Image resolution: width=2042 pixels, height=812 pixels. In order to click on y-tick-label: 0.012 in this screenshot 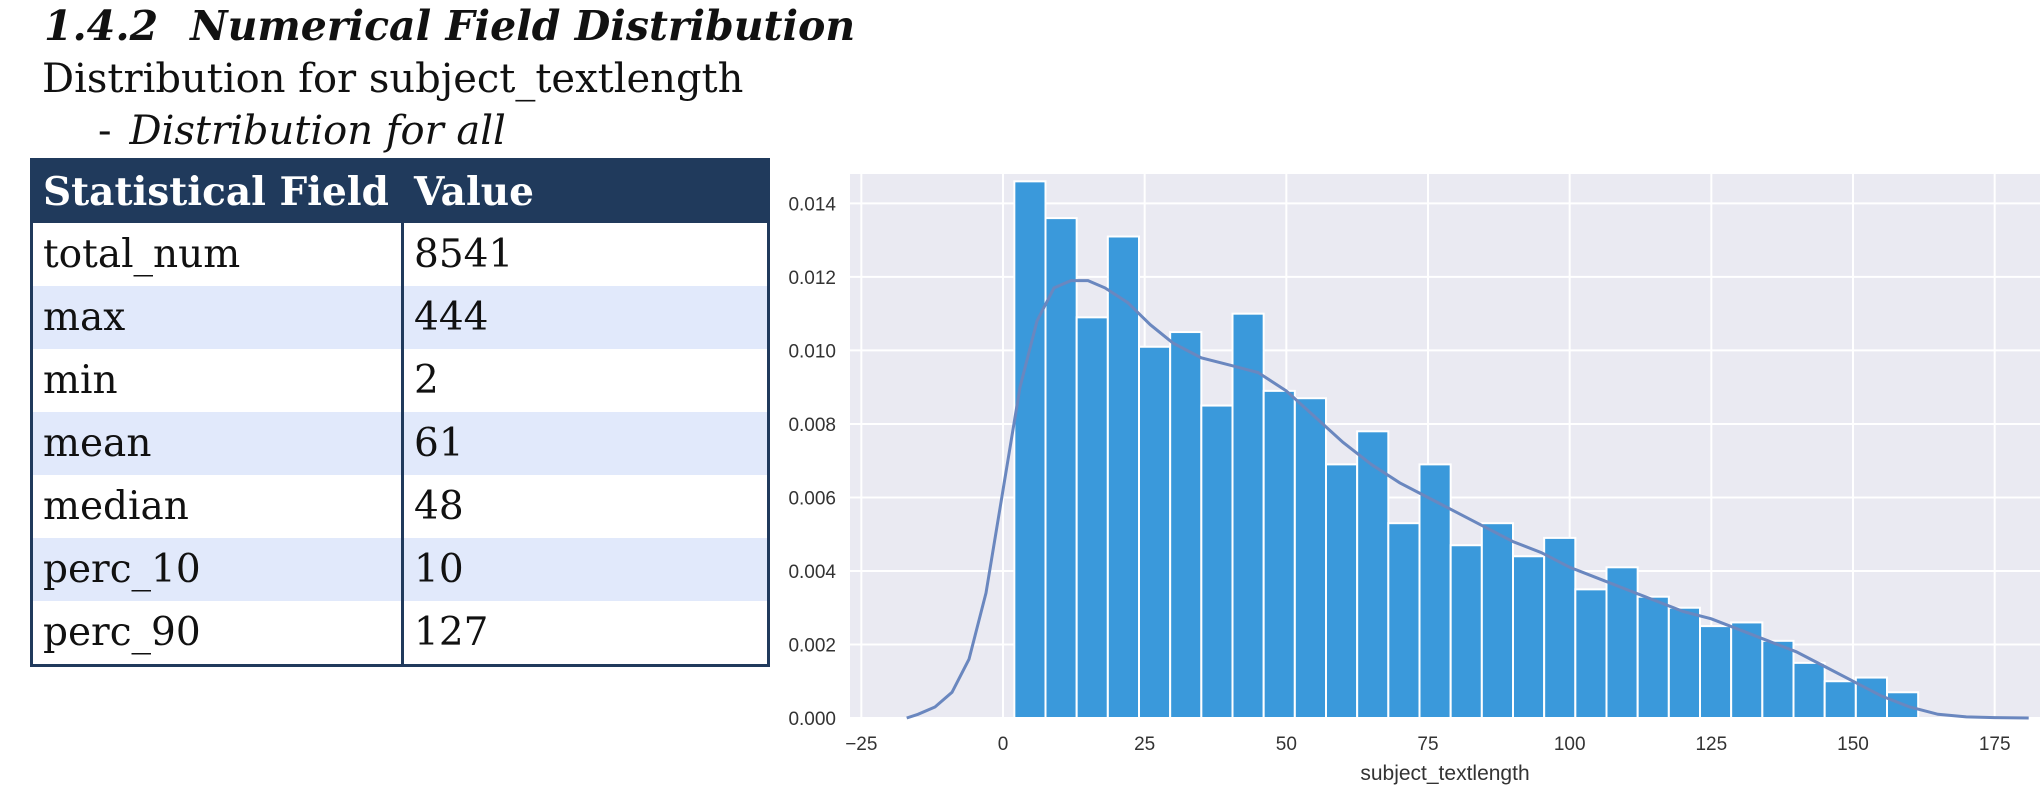, I will do `click(812, 278)`.